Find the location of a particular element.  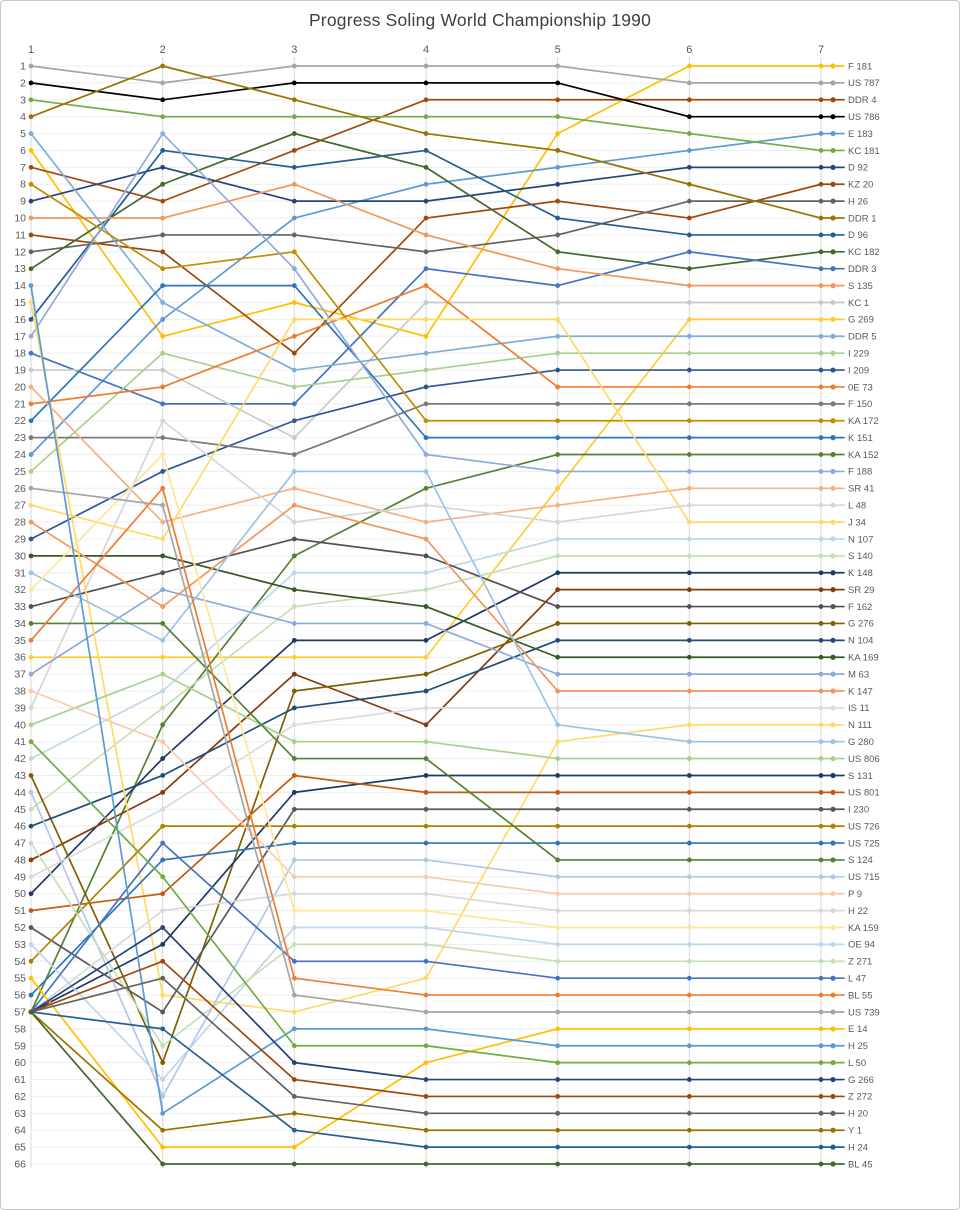

series-s-131-legend-marker is located at coordinates (833, 775).